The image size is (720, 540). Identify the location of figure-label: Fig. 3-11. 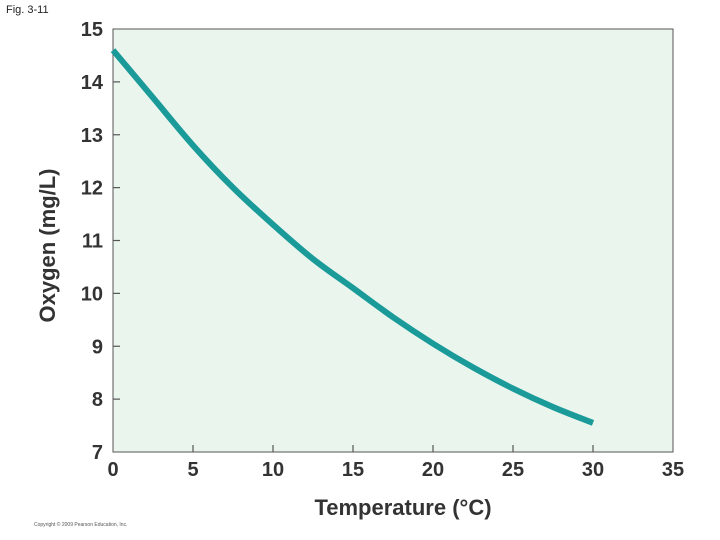
(27, 10).